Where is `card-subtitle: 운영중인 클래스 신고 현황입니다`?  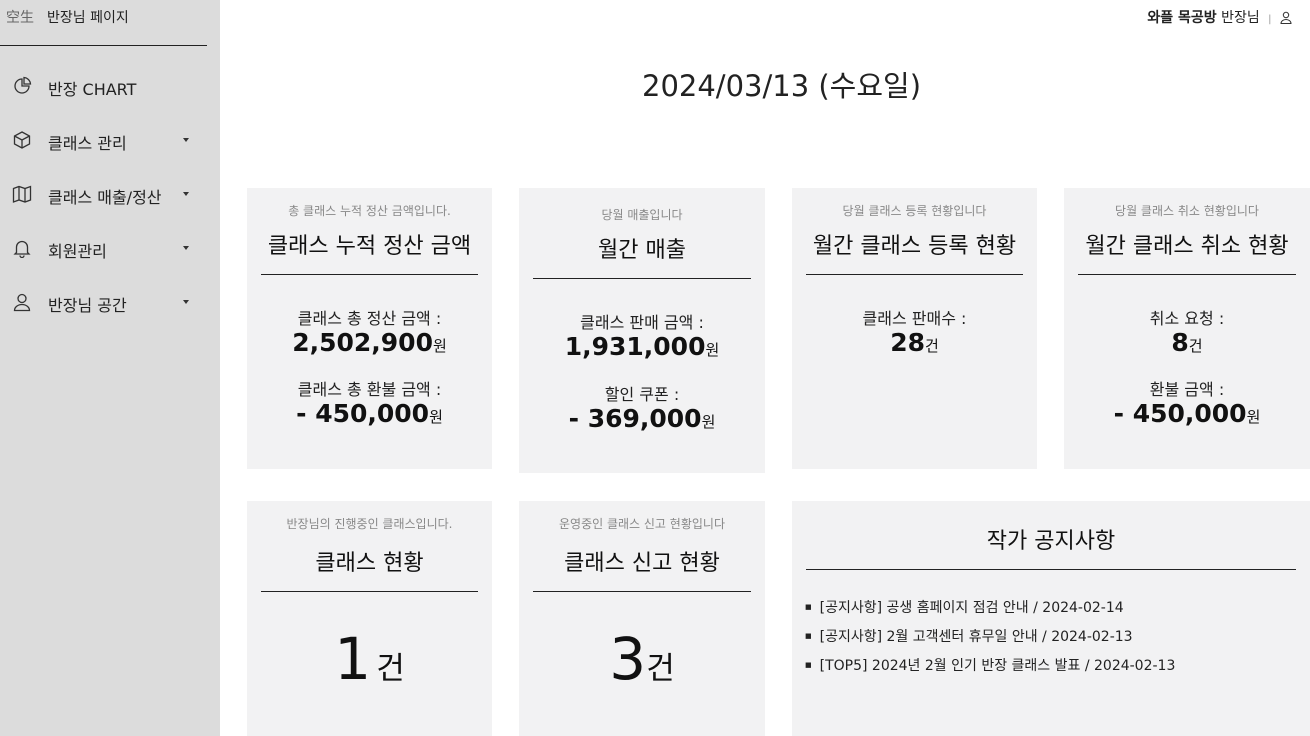 card-subtitle: 운영중인 클래스 신고 현황입니다 is located at coordinates (641, 524).